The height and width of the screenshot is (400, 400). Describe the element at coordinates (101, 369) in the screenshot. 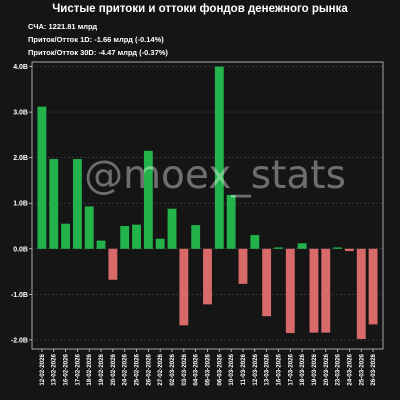

I see `x-tick-label: 19-02-2026` at that location.